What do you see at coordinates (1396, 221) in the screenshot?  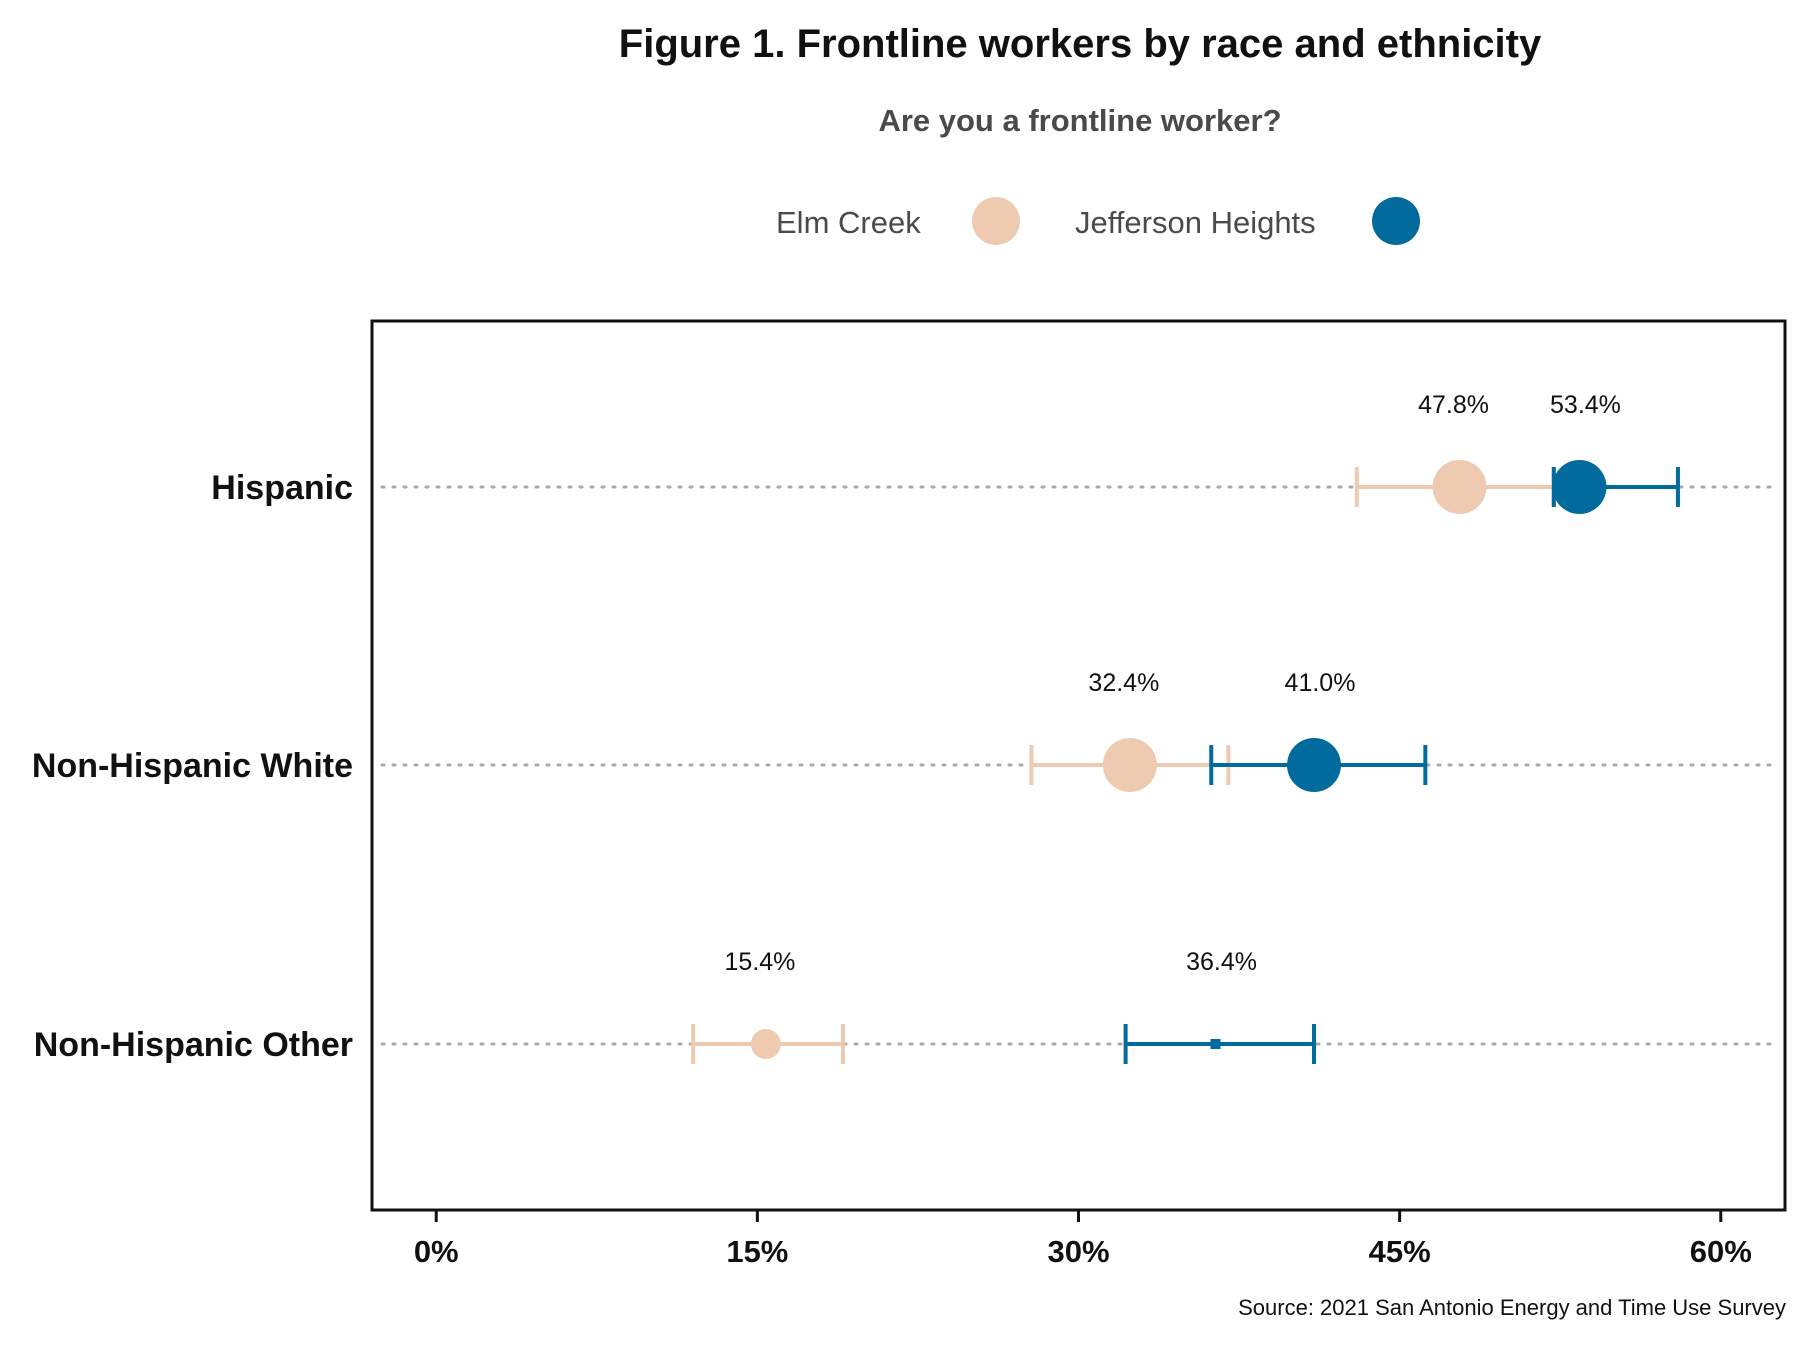 I see `legend-dot-jefferson-heights` at bounding box center [1396, 221].